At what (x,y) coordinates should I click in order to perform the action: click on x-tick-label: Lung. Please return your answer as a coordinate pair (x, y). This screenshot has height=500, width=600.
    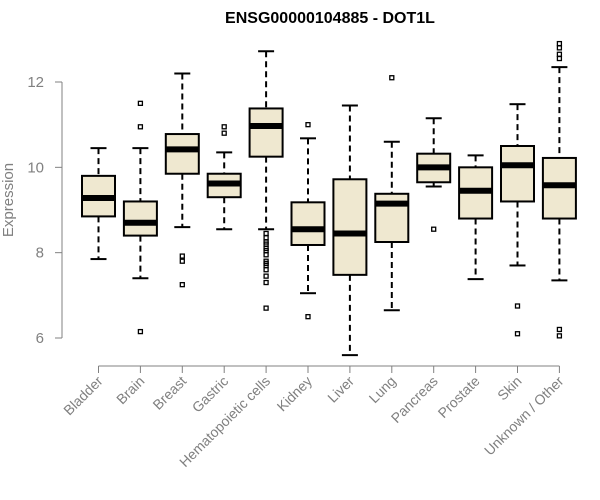
    Looking at the image, I should click on (382, 389).